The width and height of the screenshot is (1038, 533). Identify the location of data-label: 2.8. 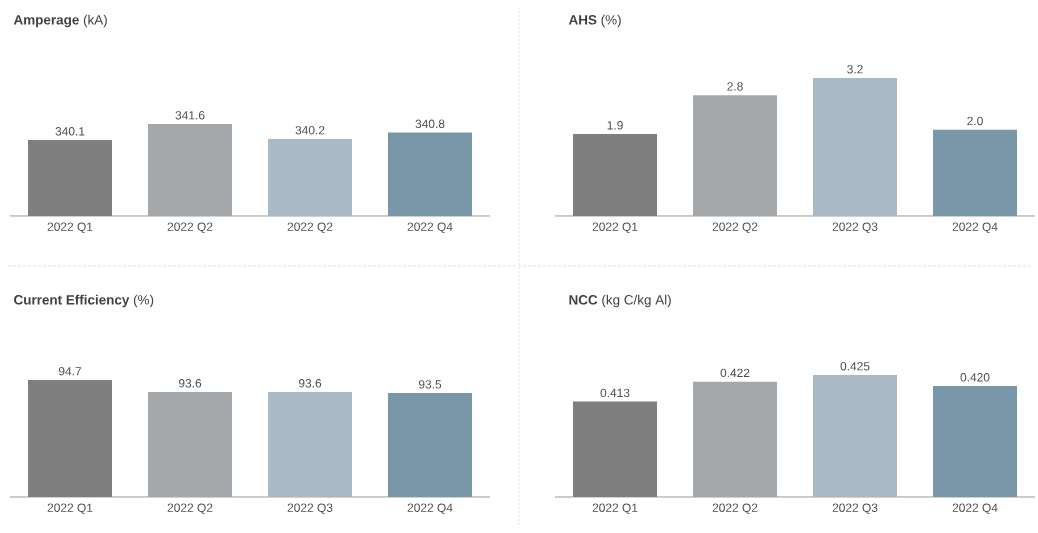
(735, 86).